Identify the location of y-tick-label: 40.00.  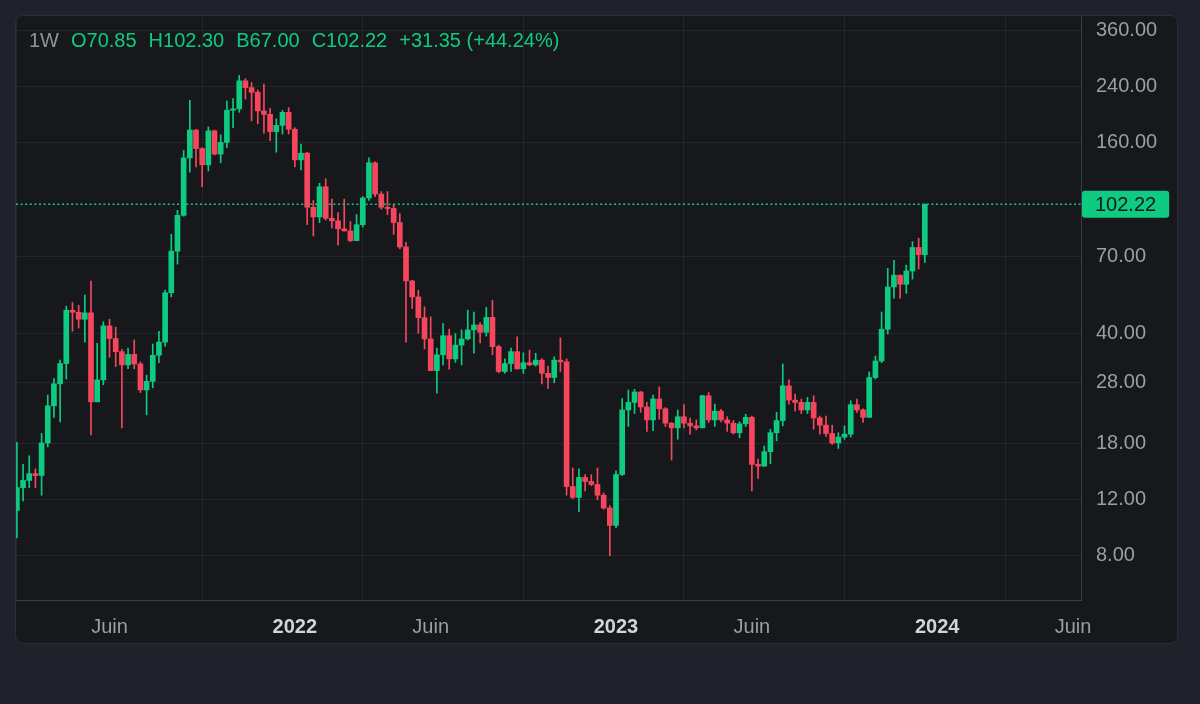
(1121, 332).